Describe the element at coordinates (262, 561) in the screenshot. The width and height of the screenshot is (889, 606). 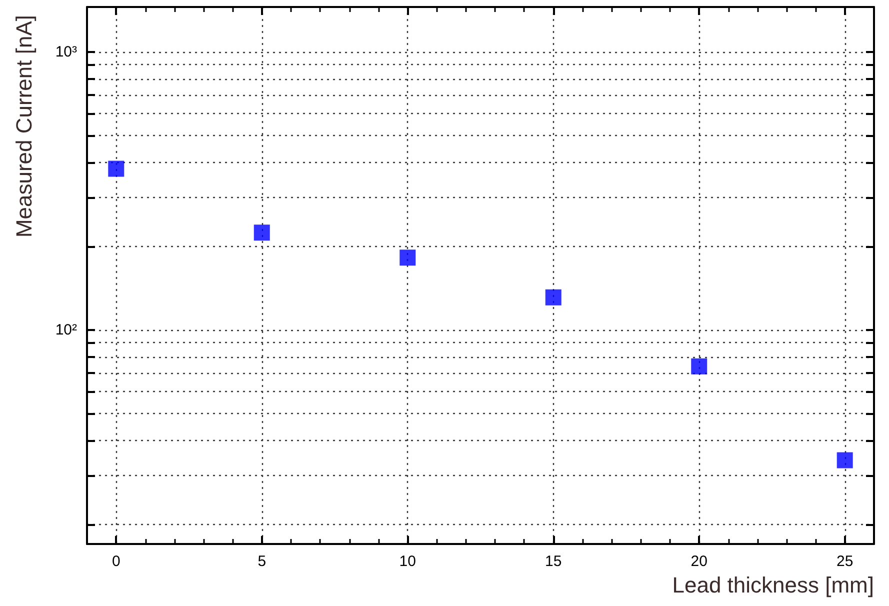
I see `x-tick-label: 5` at that location.